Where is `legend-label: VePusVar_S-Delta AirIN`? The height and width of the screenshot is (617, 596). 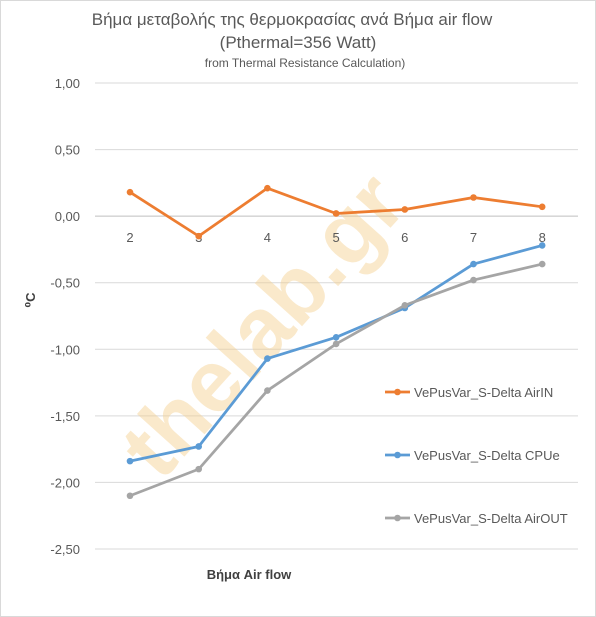 legend-label: VePusVar_S-Delta AirIN is located at coordinates (483, 392).